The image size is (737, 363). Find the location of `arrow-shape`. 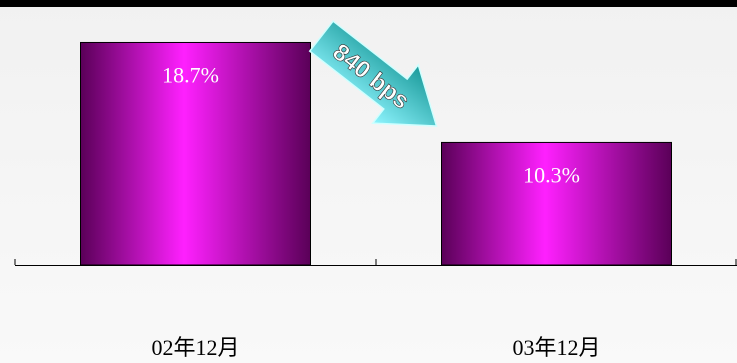

arrow-shape is located at coordinates (373, 73).